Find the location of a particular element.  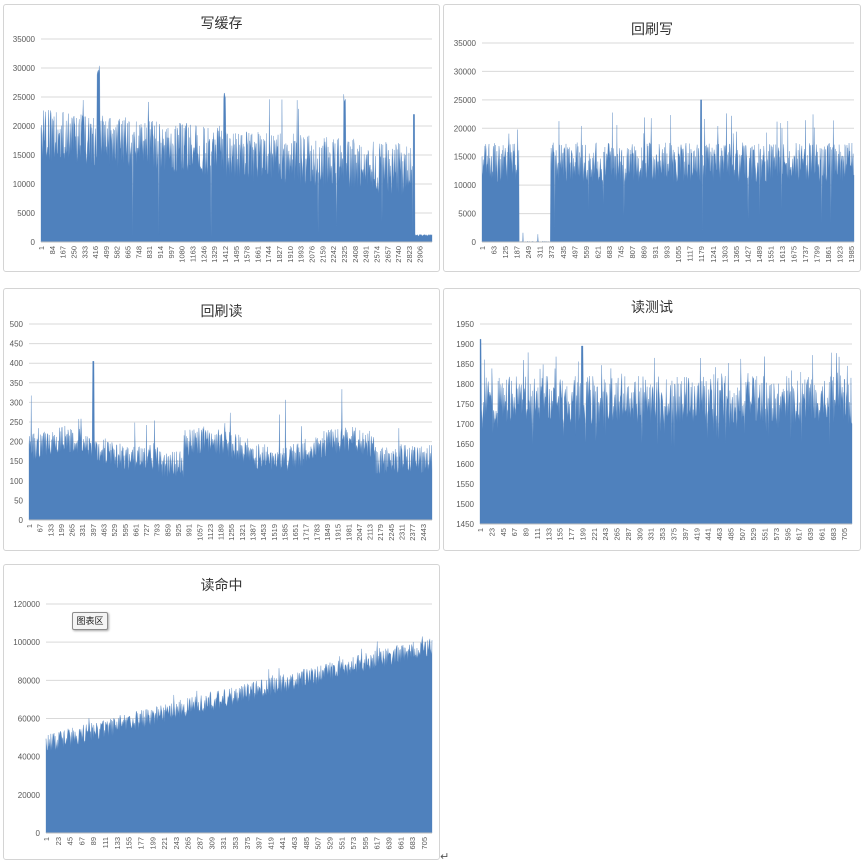

x-tick-label: 807 is located at coordinates (632, 252).